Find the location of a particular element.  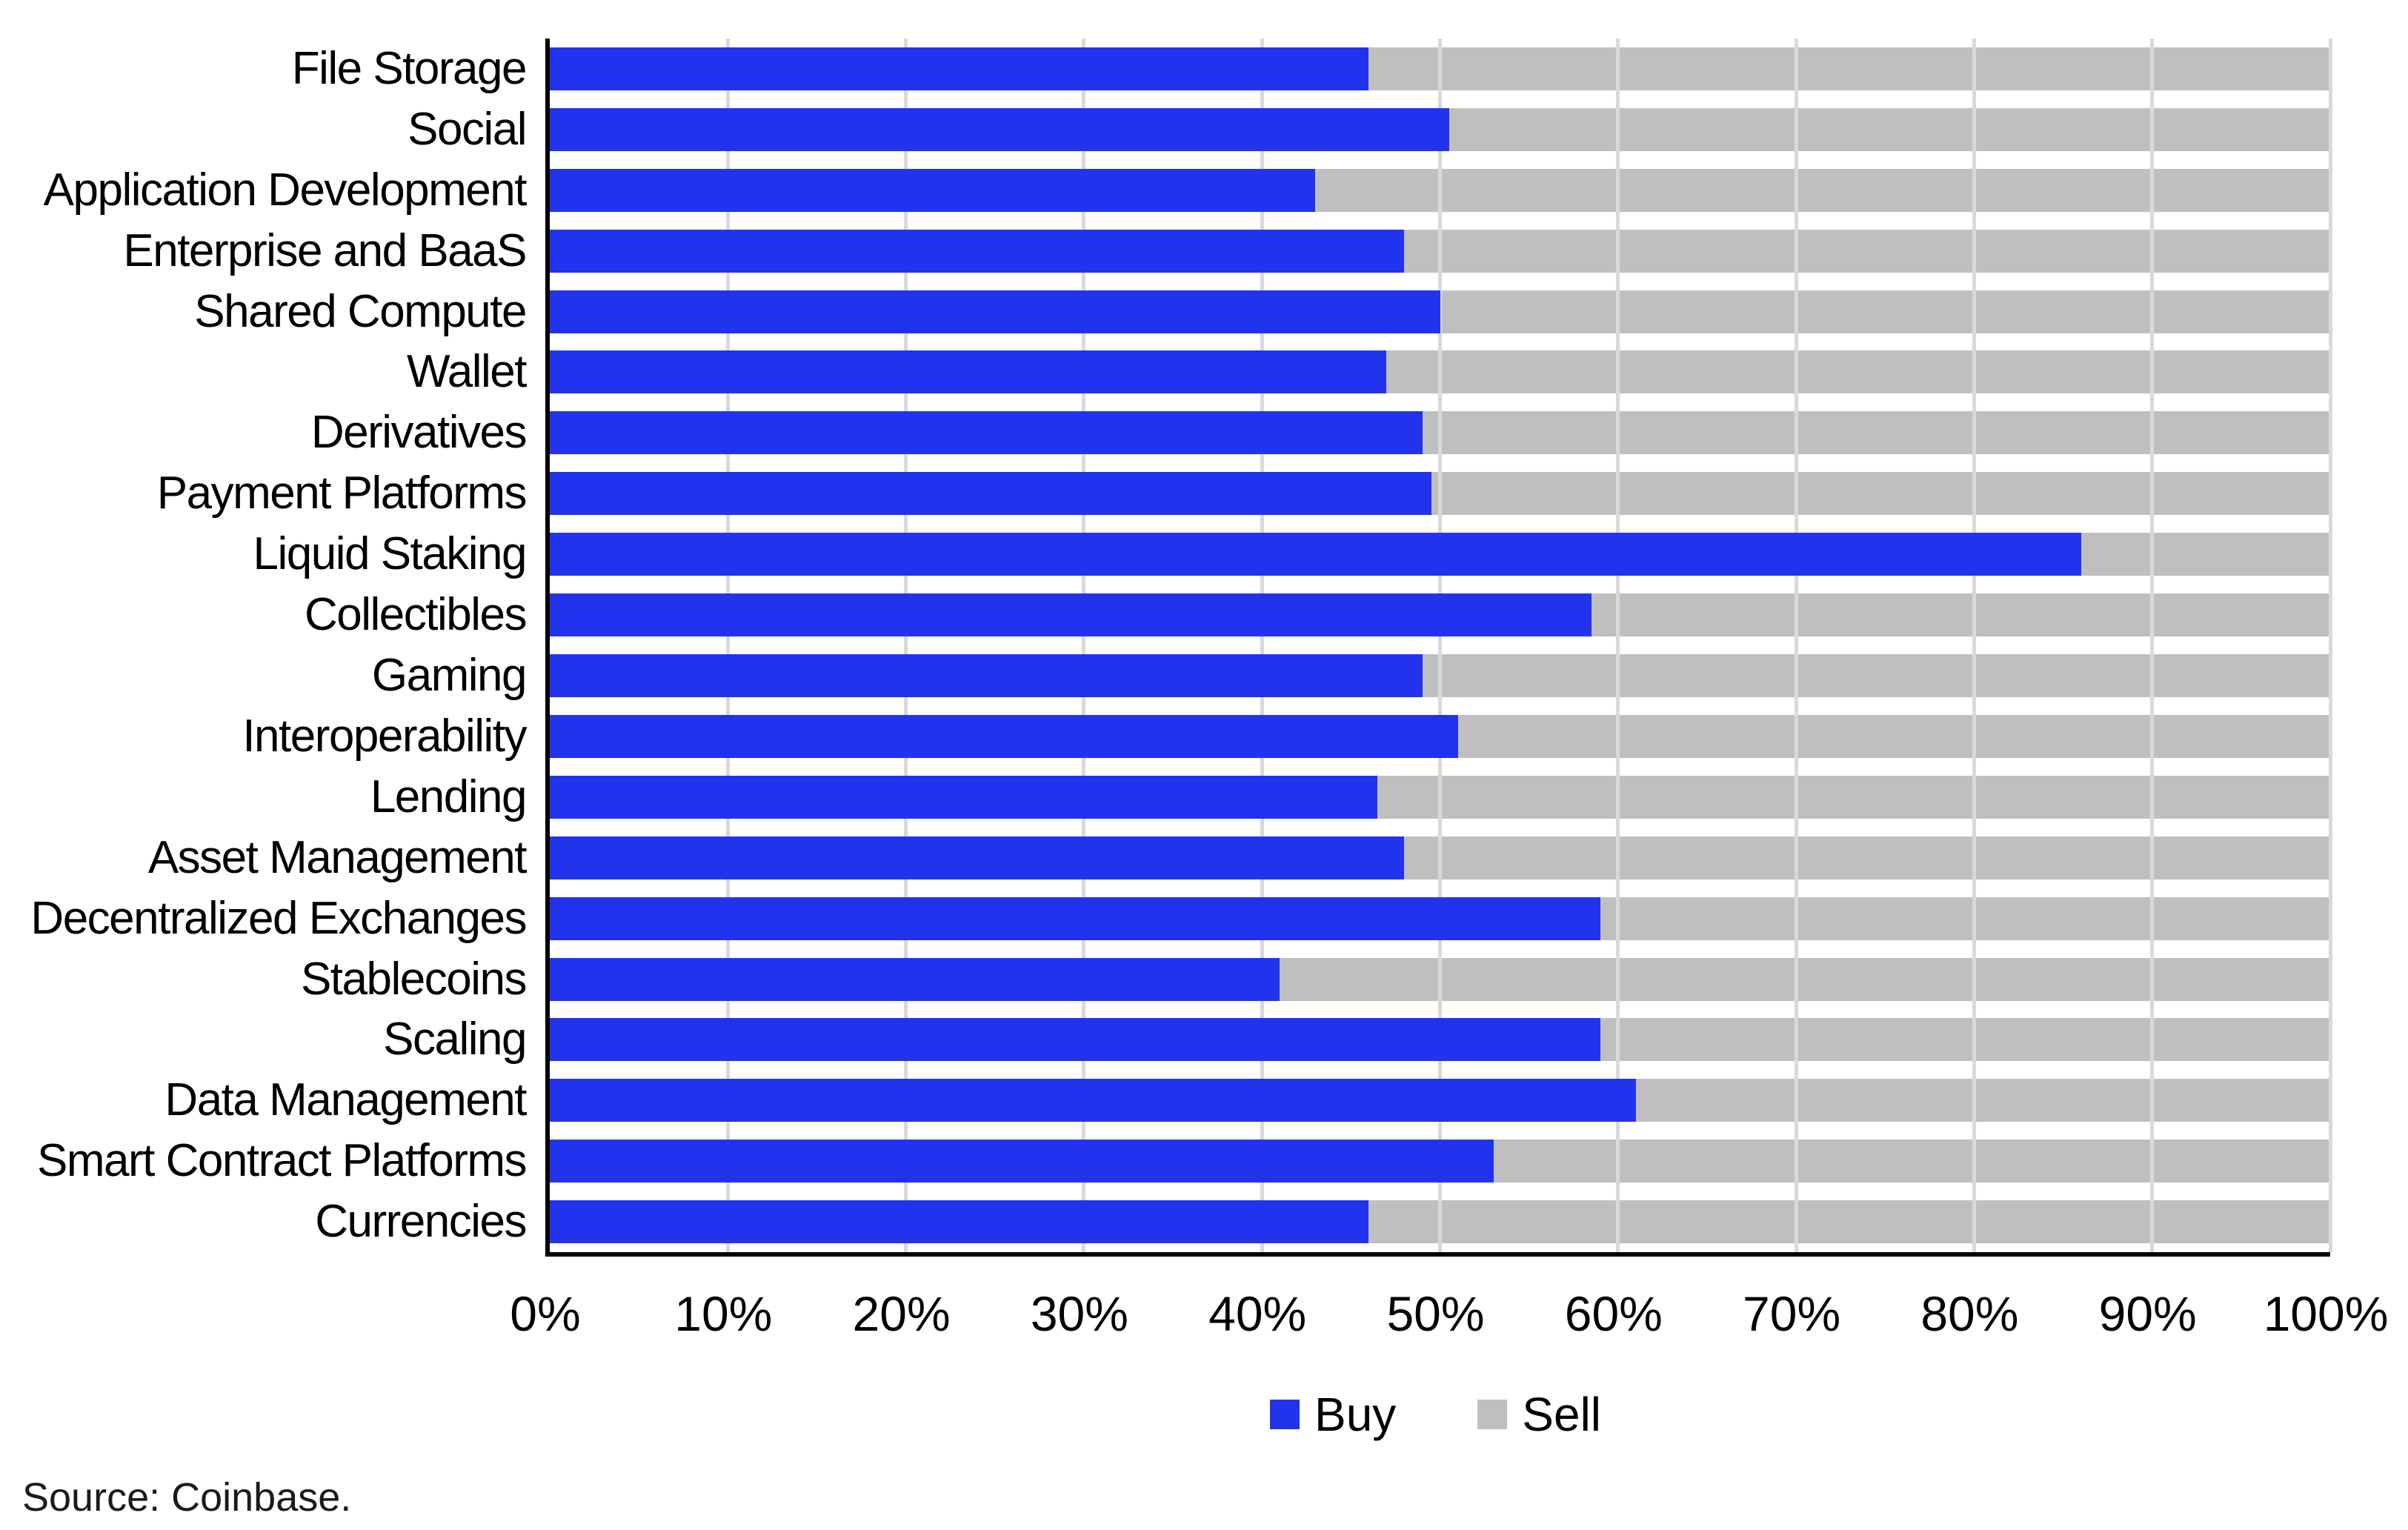

category-label: Application Development is located at coordinates (285, 190).